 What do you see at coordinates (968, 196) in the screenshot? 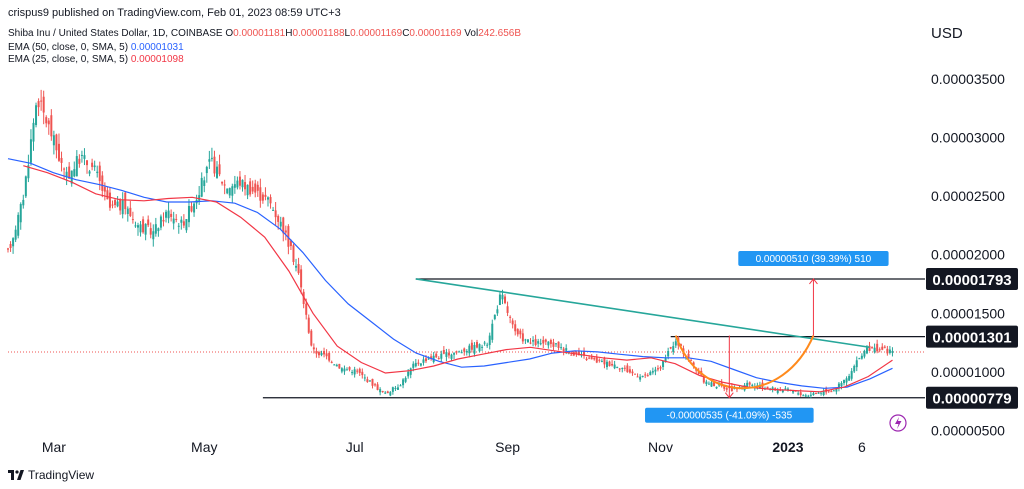
I see `y-tick-label: 0.00002500` at bounding box center [968, 196].